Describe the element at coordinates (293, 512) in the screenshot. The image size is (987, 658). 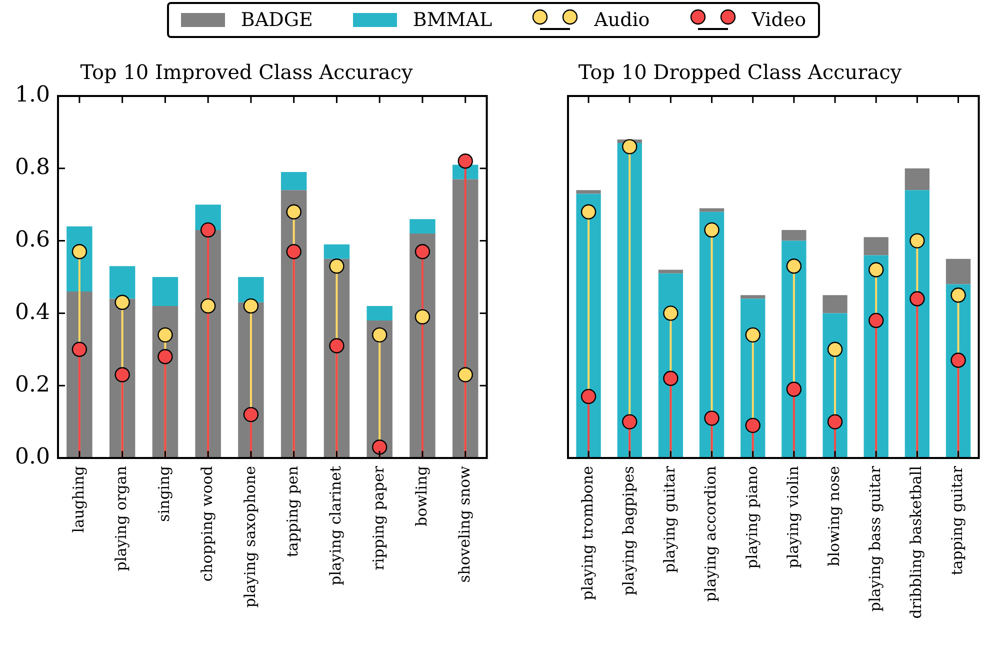
I see `x-tick-label: tapping pen` at that location.